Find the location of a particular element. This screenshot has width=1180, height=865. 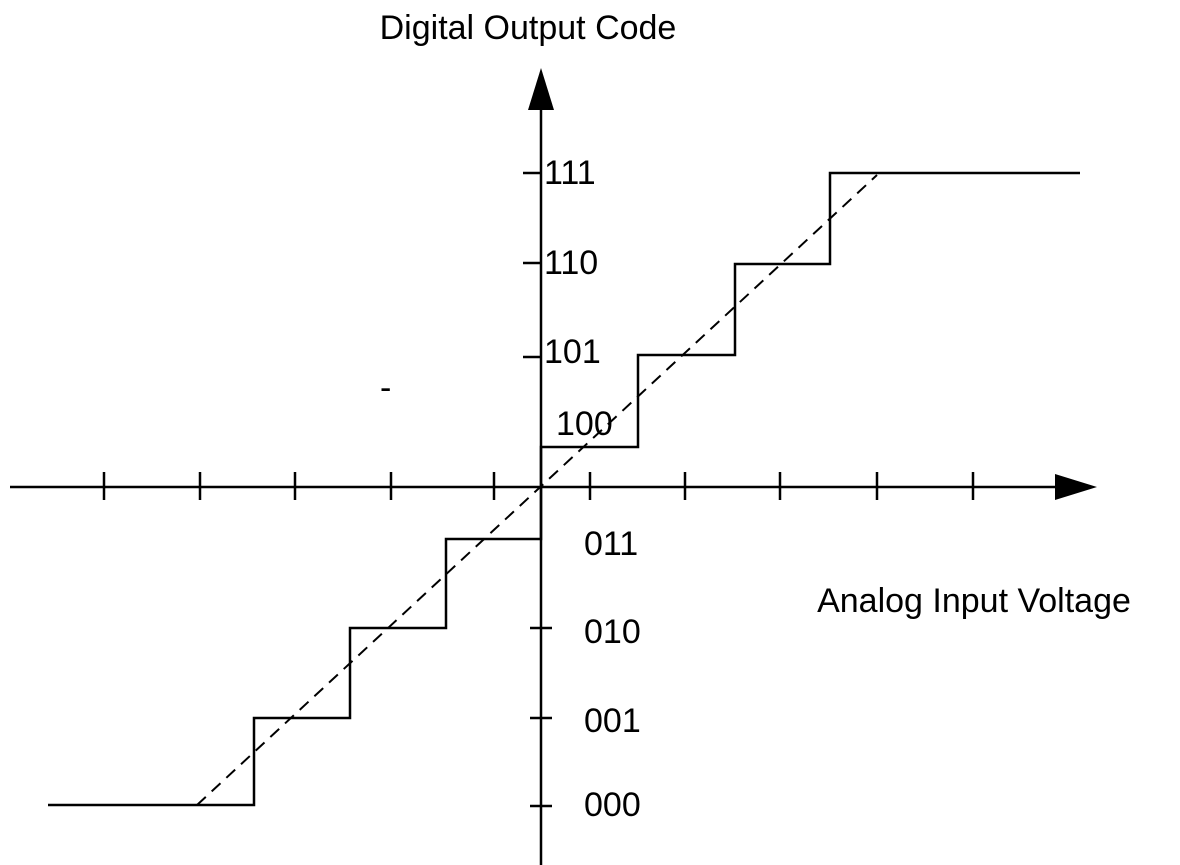

code-label: 110 is located at coordinates (571, 263).